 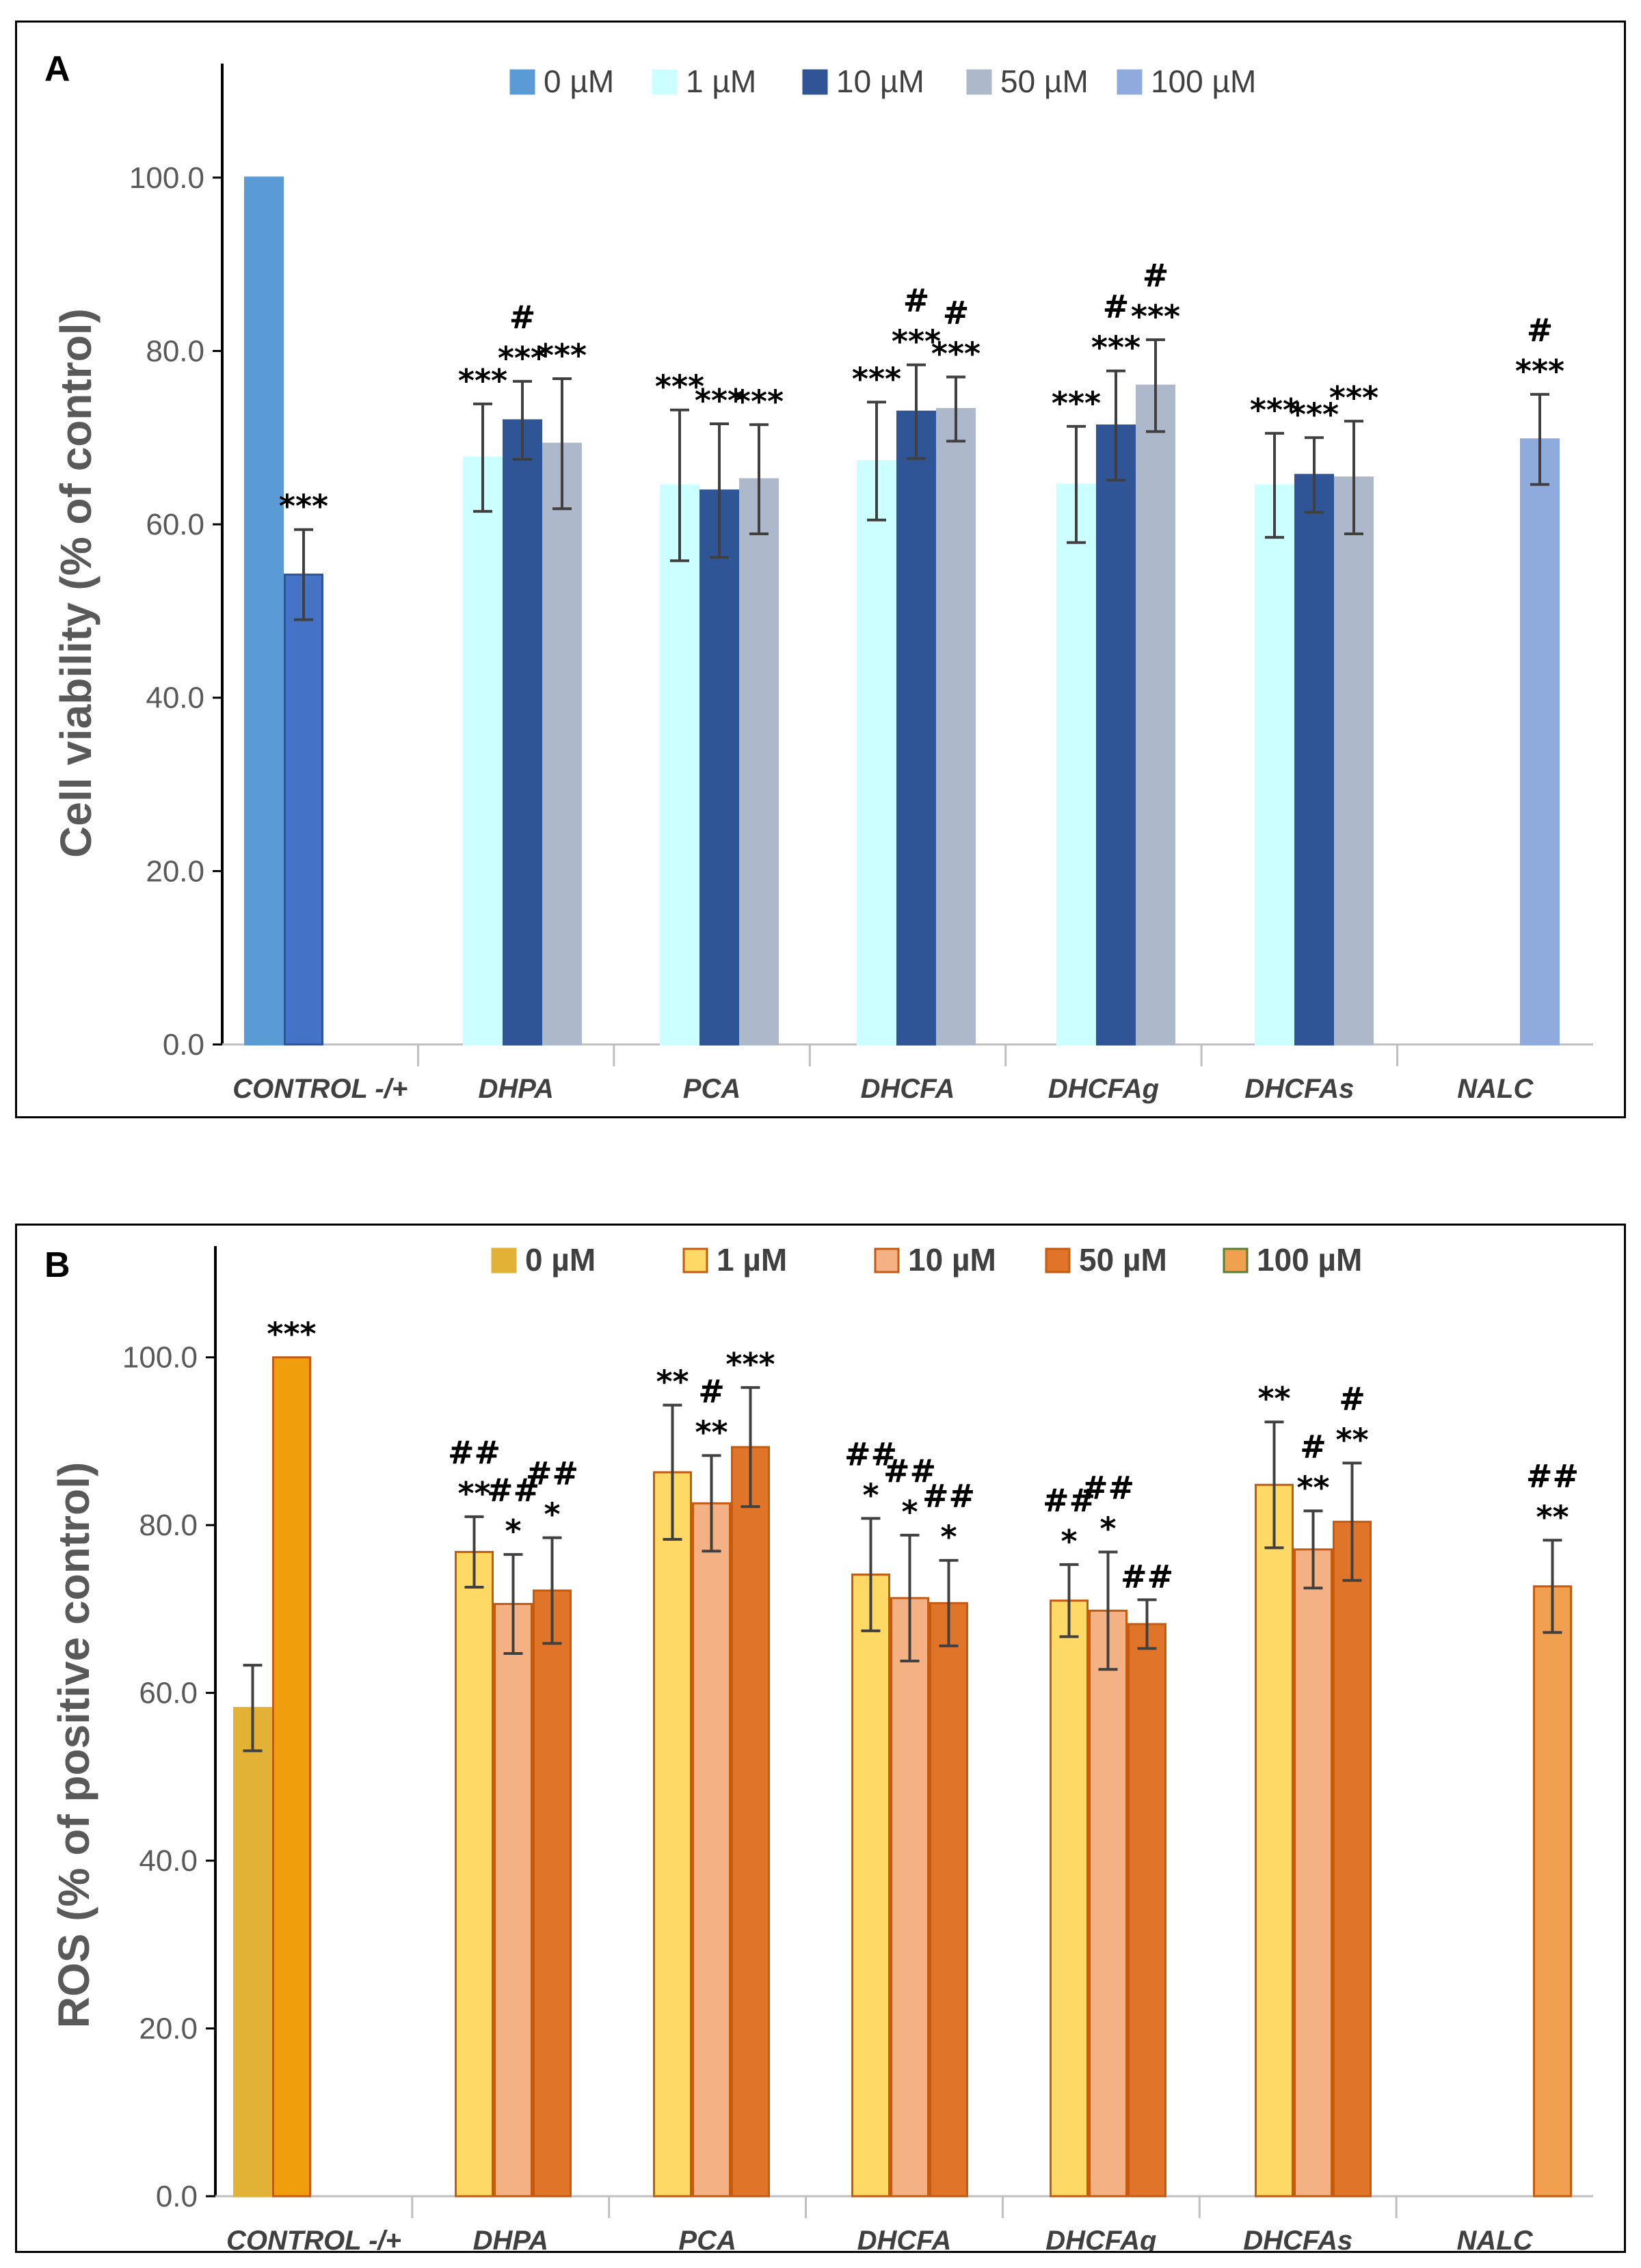 What do you see at coordinates (73, 1745) in the screenshot?
I see `y-axis-title-b: ROS (% of positive control)` at bounding box center [73, 1745].